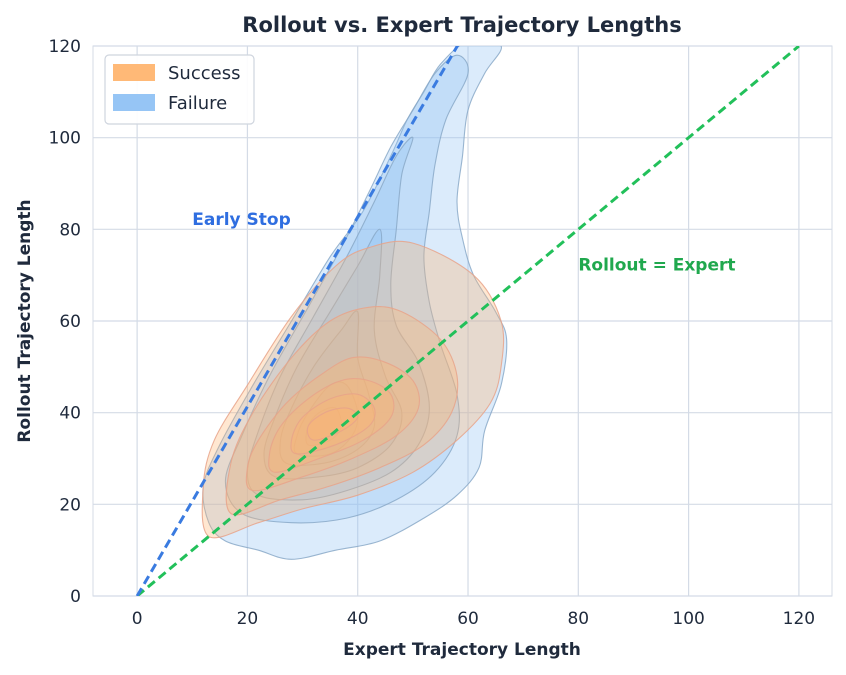 The image size is (846, 675). What do you see at coordinates (463, 243) in the screenshot?
I see `annotations: Early Stop Rollout = Expert` at bounding box center [463, 243].